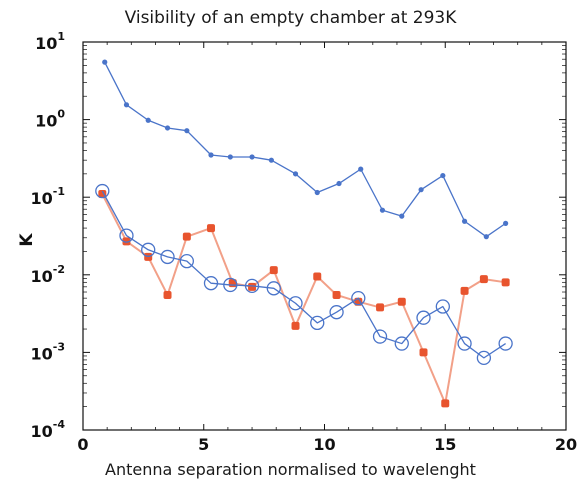 The height and width of the screenshot is (490, 581). I want to click on x-tick-label: 20, so click(566, 444).